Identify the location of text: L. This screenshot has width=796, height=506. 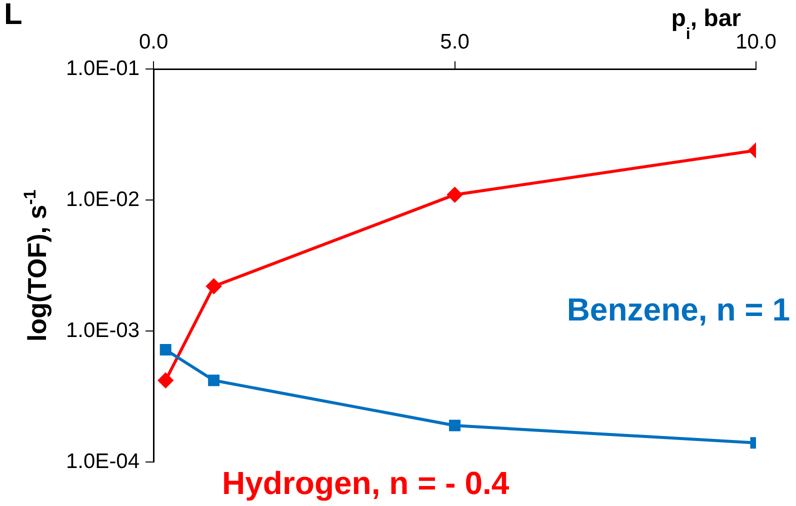
(13, 15).